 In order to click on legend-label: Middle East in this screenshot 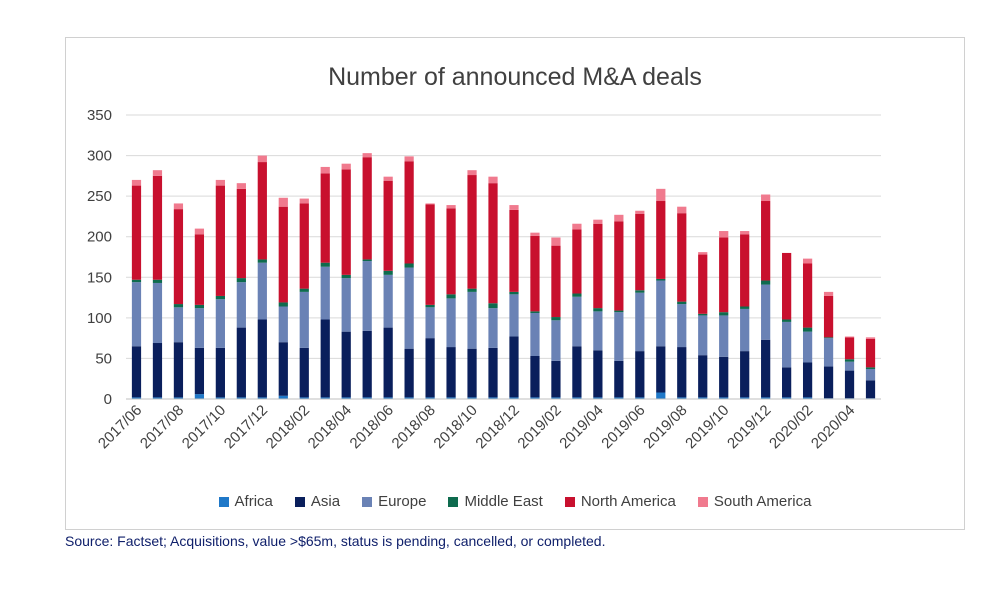, I will do `click(503, 501)`.